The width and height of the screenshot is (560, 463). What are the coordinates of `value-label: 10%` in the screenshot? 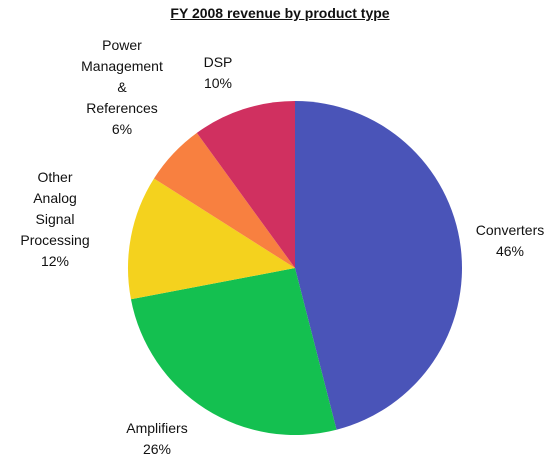 It's located at (218, 83).